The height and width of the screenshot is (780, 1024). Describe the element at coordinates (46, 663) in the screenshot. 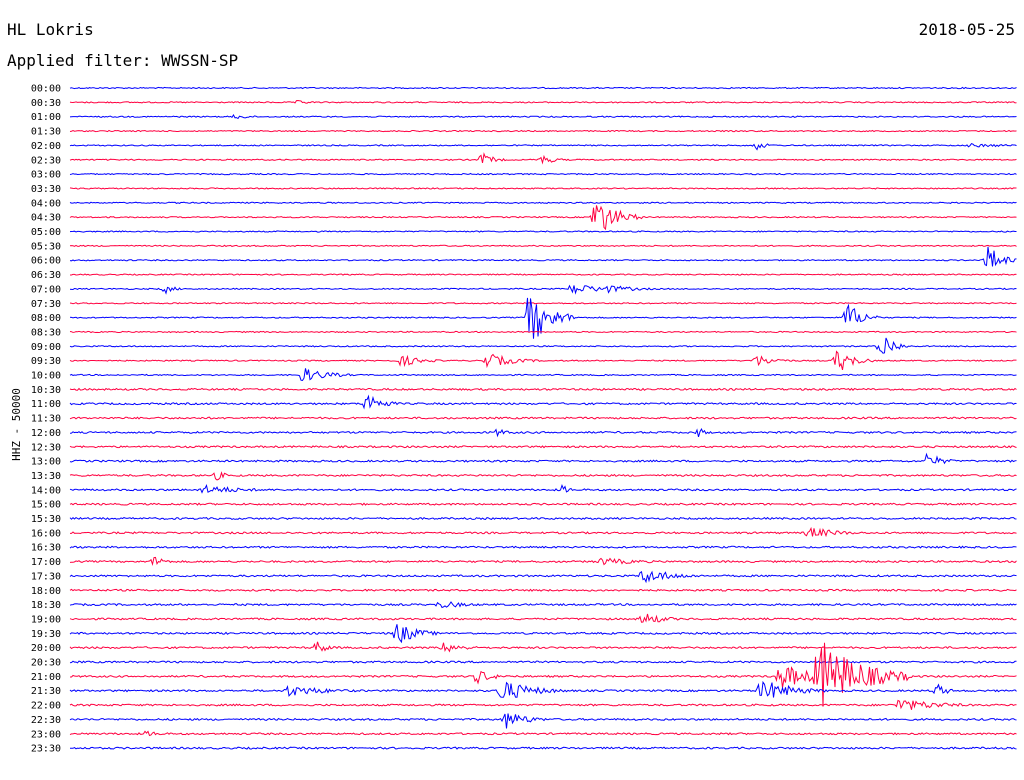

I see `time-tick-label: 20:30` at that location.